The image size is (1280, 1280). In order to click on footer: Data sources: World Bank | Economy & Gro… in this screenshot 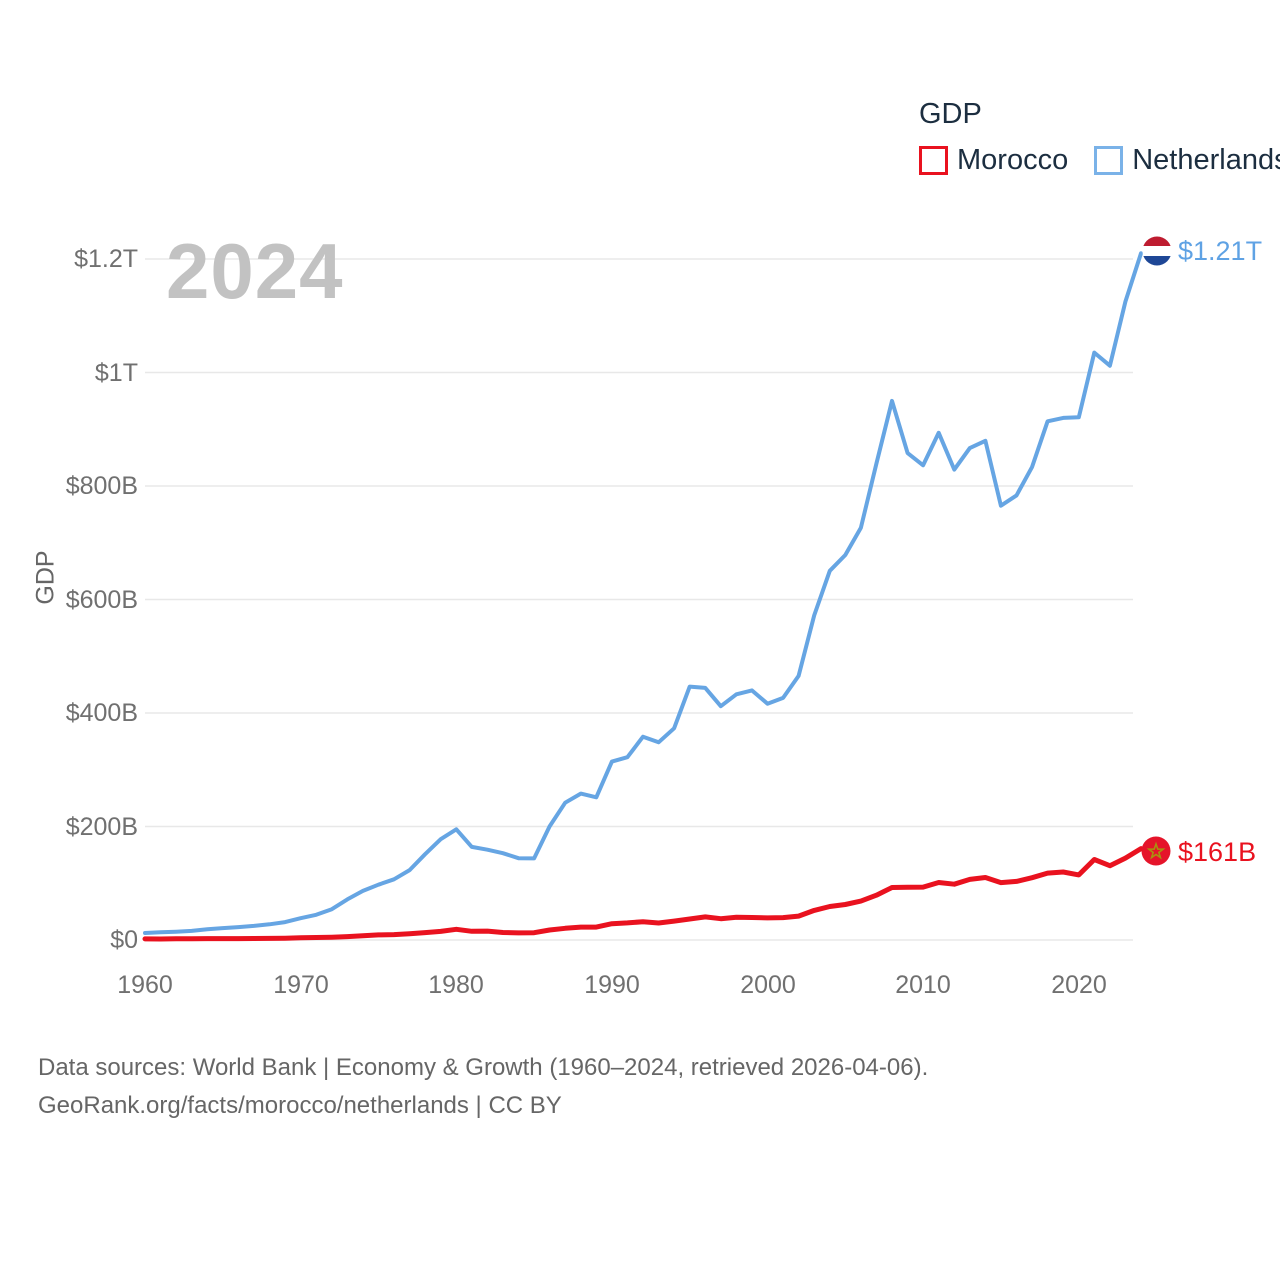, I will do `click(483, 1087)`.